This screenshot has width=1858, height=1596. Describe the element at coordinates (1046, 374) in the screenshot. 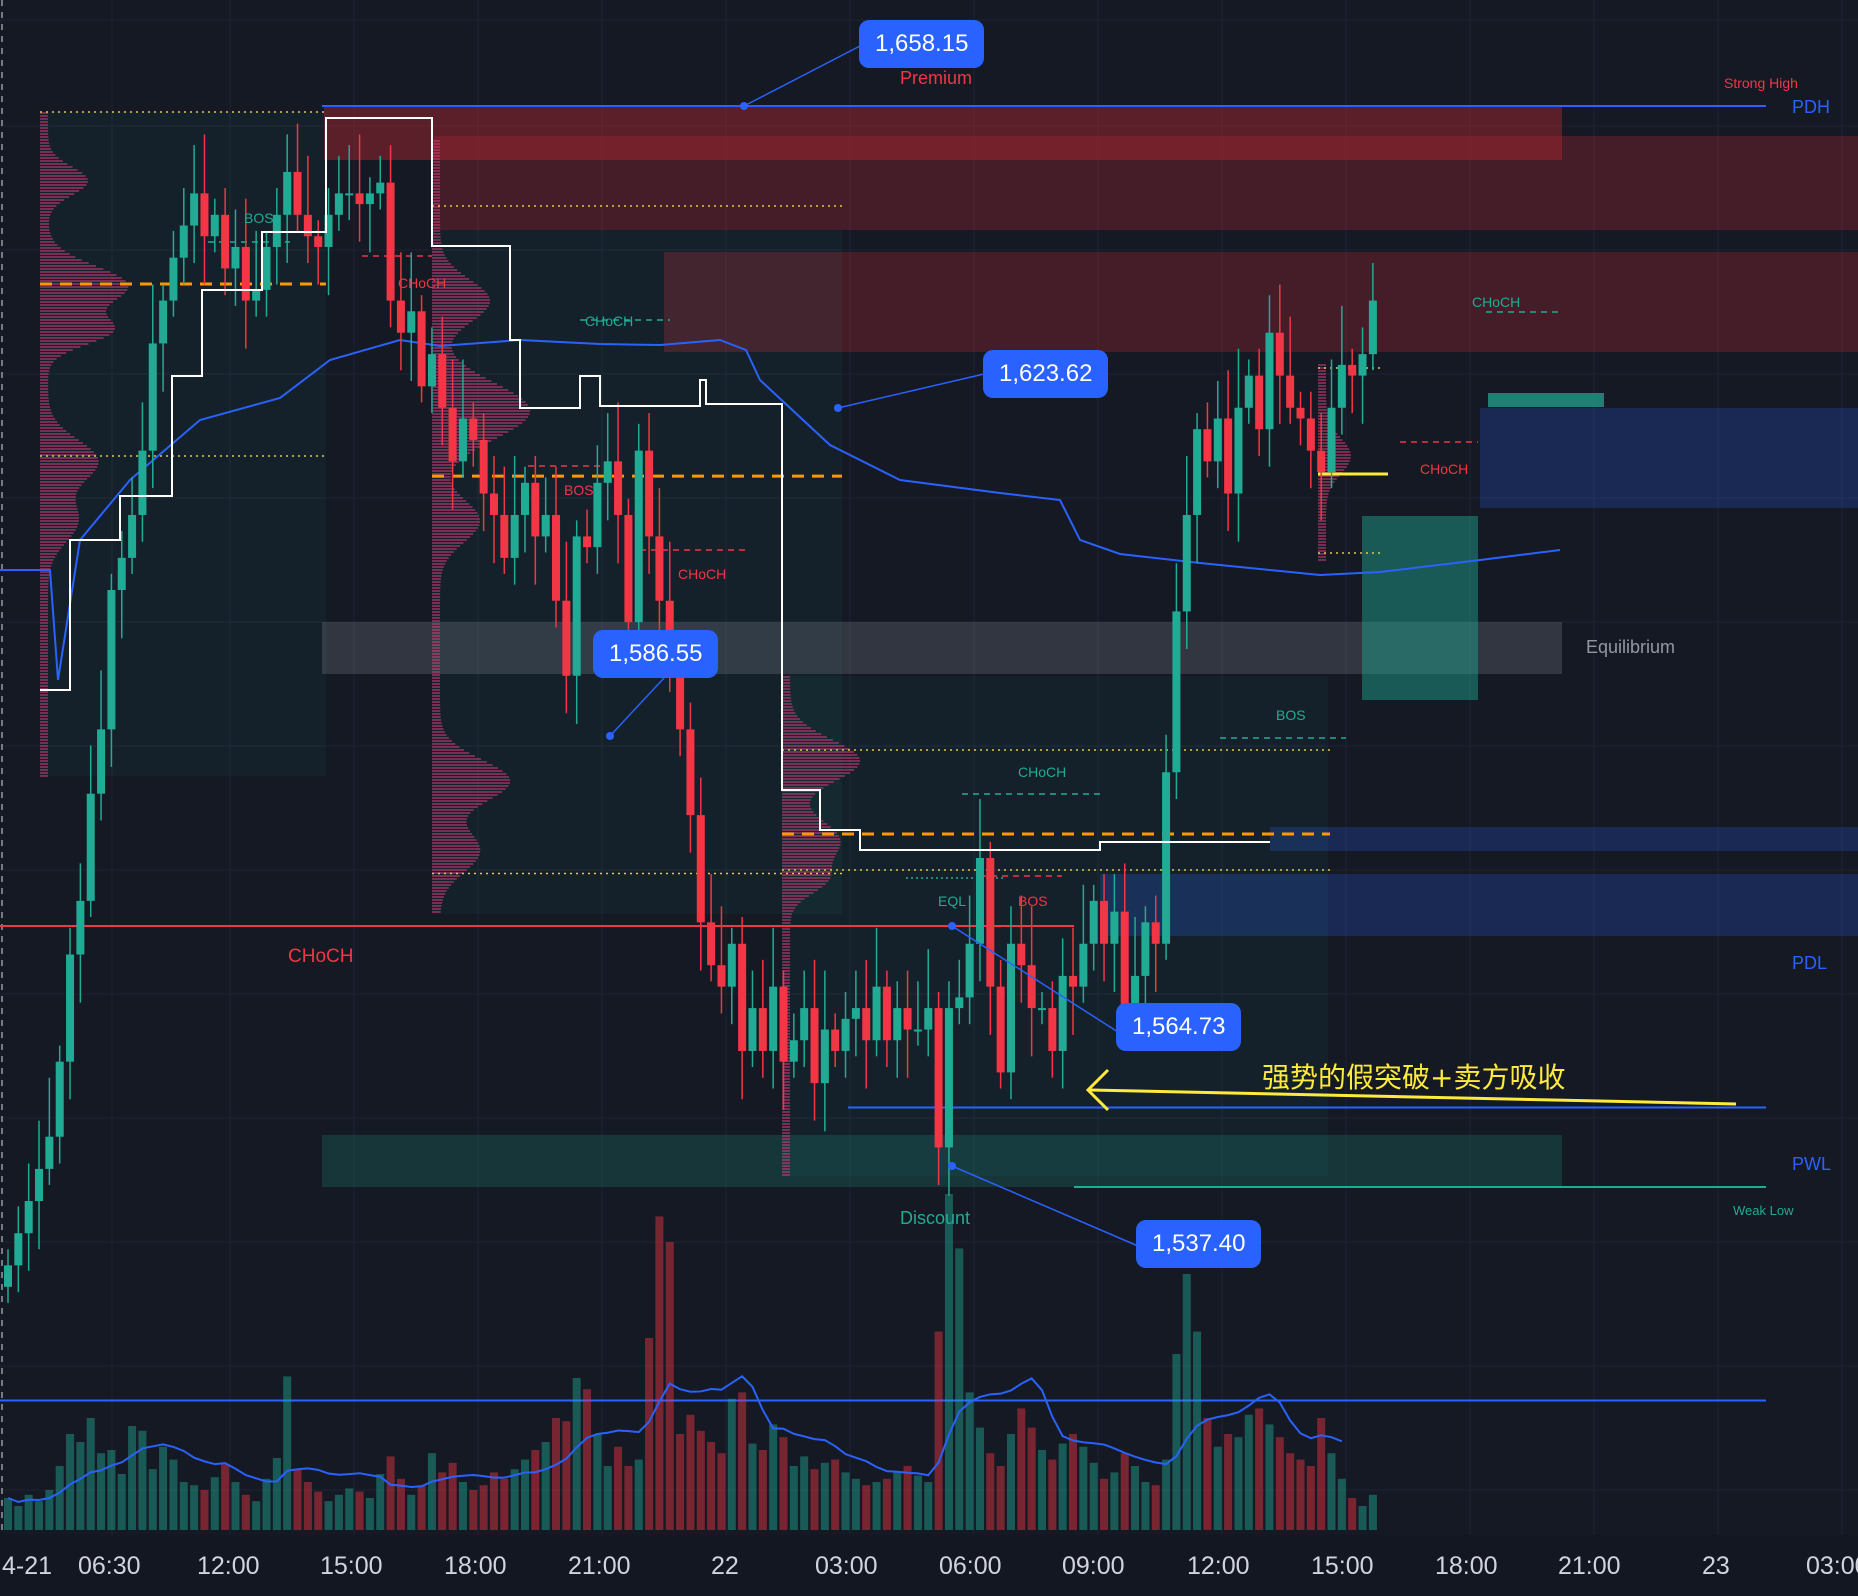

I see `price-callout-poc: 1,623.62` at that location.